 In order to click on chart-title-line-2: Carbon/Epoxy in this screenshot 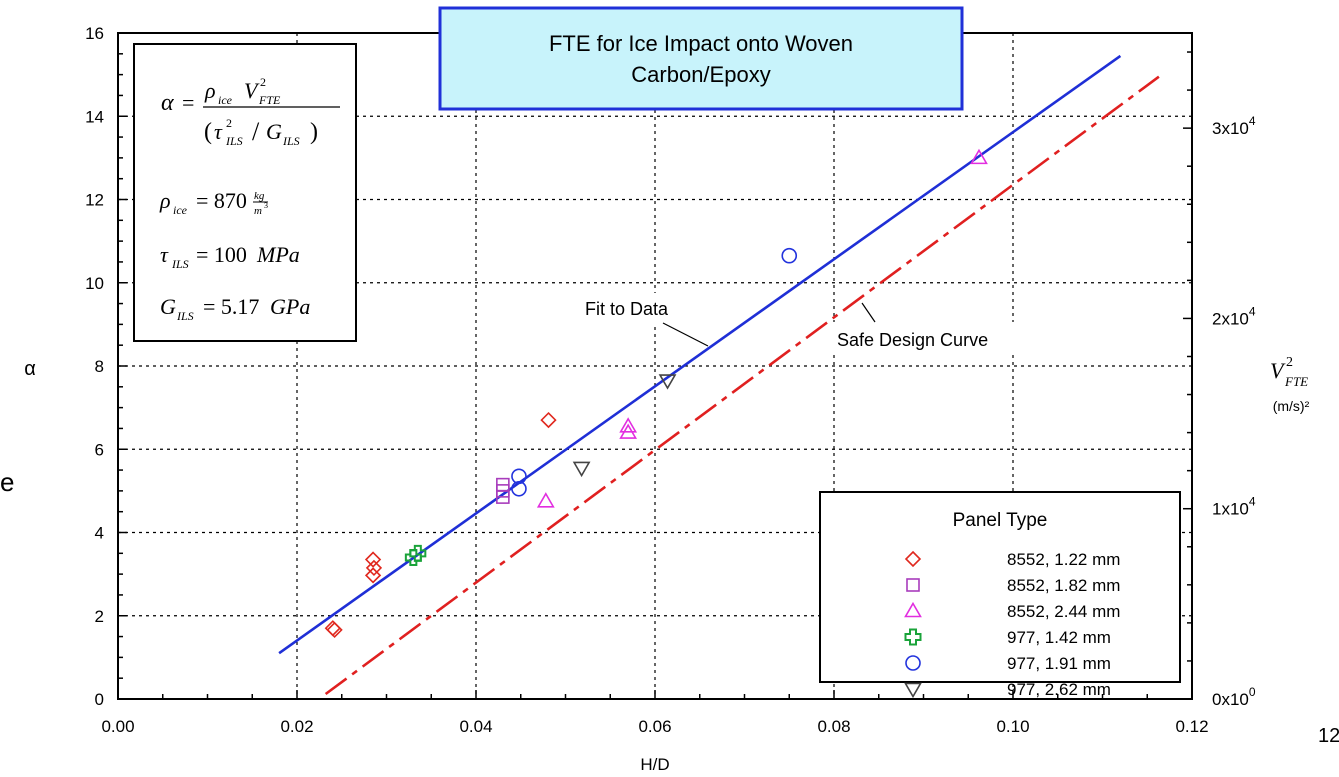, I will do `click(700, 74)`.